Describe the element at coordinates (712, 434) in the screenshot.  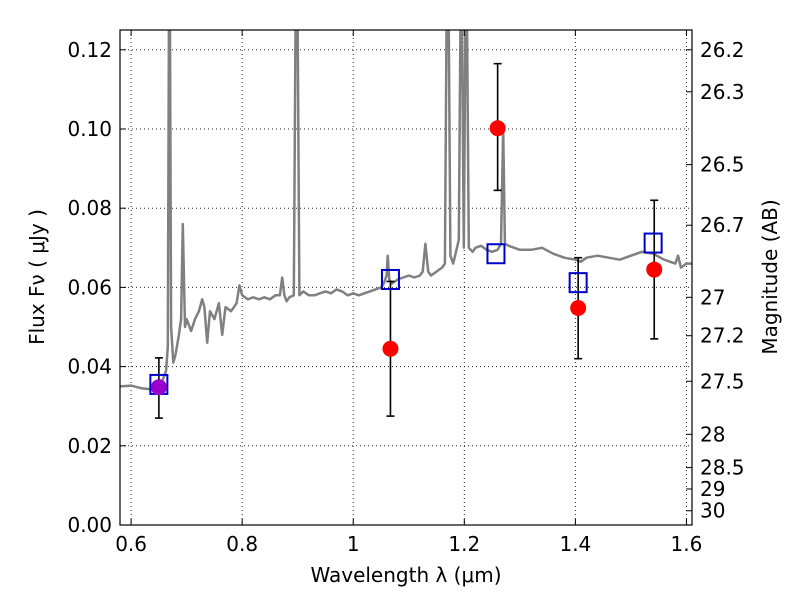
I see `right-tick-label: 28` at that location.